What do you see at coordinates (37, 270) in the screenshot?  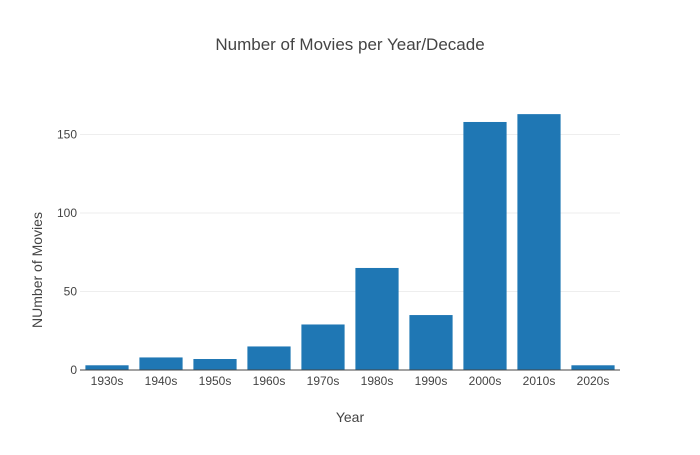 I see `y-axis-title: NUmber of Movies` at bounding box center [37, 270].